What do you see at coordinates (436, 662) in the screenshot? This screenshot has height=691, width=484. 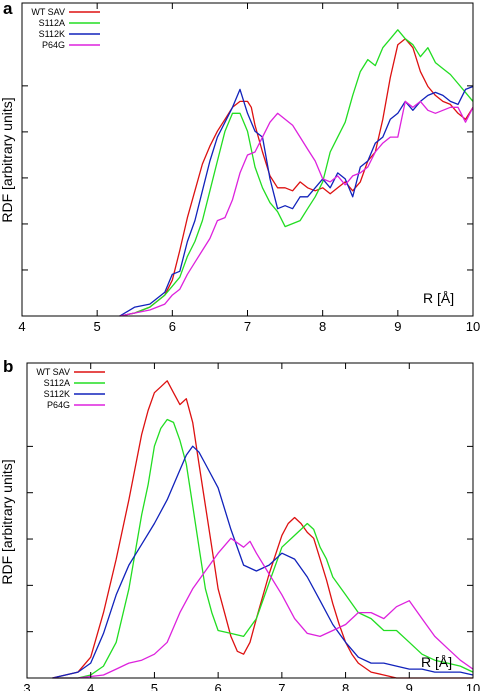 I see `panel-b-x-axis-label: R [Å]` at bounding box center [436, 662].